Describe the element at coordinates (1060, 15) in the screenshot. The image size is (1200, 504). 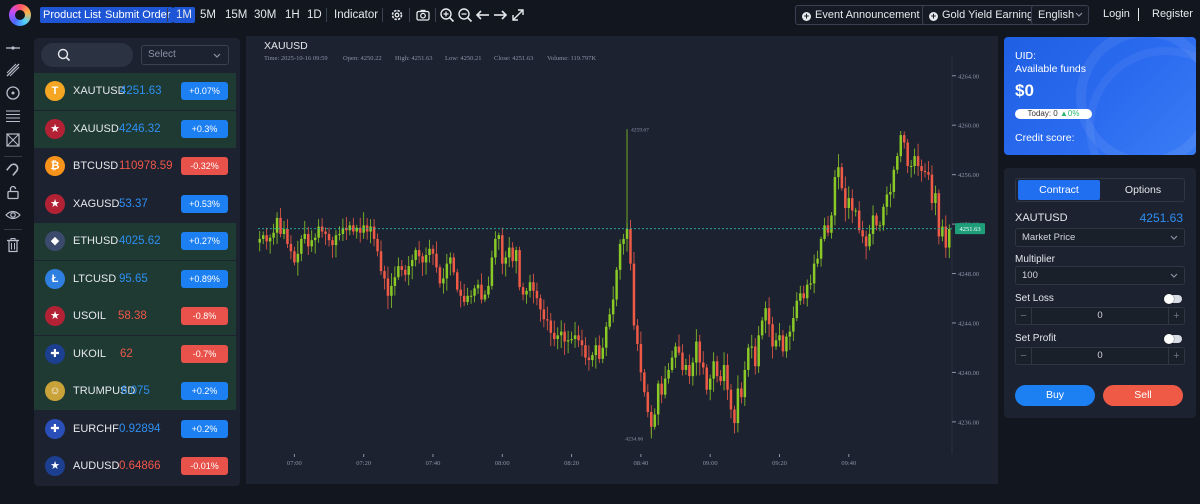
I see `language-select: English` at that location.